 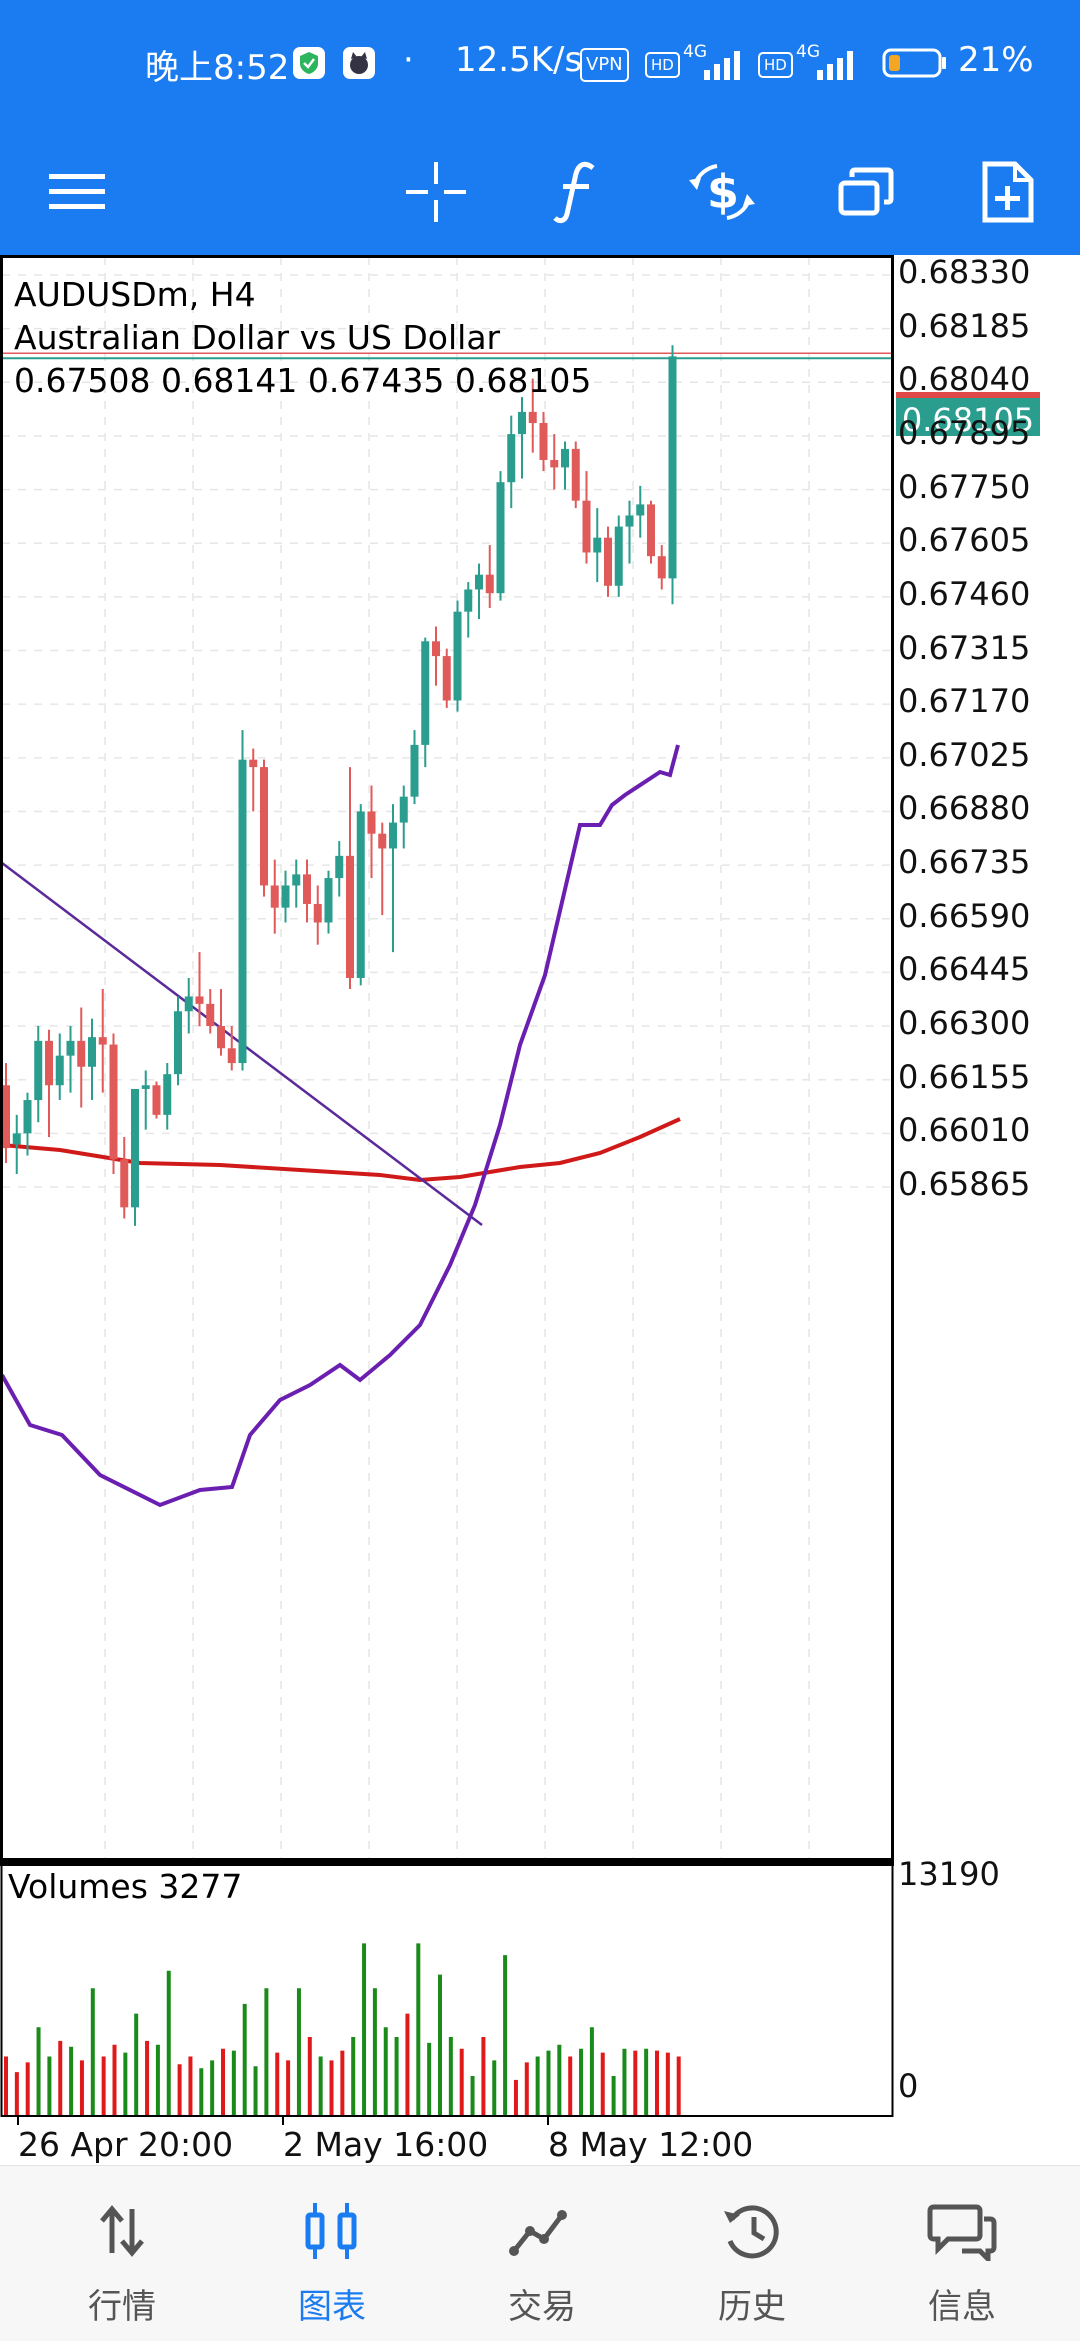 What do you see at coordinates (964, 1130) in the screenshot?
I see `price-axis-label: 0.66010` at bounding box center [964, 1130].